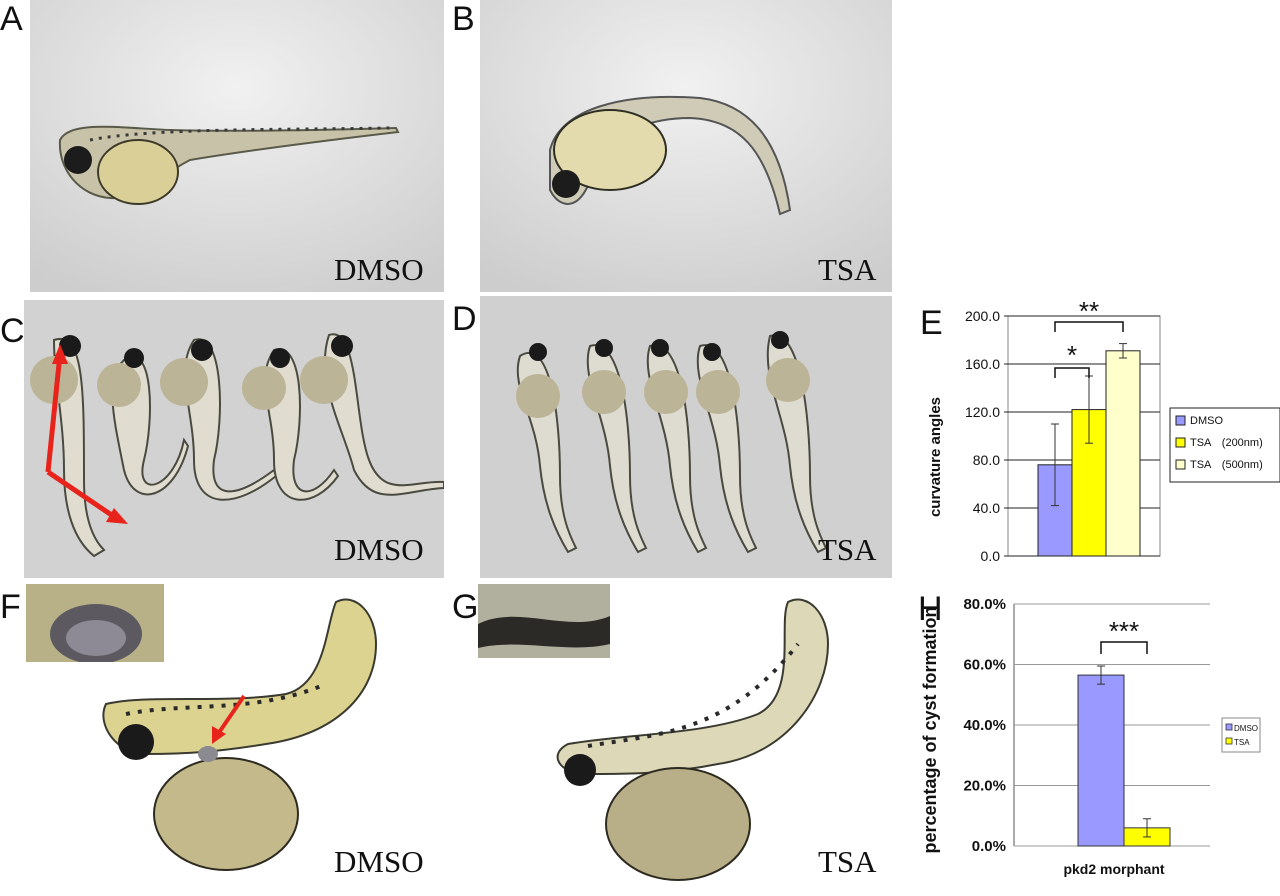 The image size is (1280, 896). I want to click on photo-panel-g, so click(685, 737).